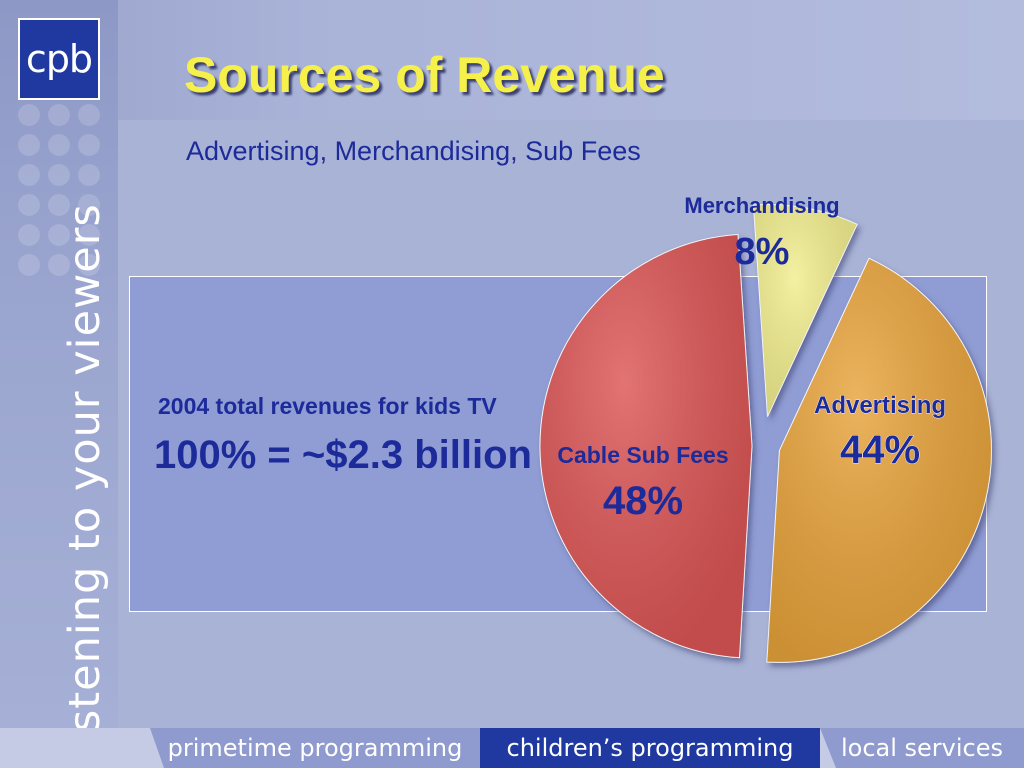 The height and width of the screenshot is (768, 1024). What do you see at coordinates (413, 151) in the screenshot?
I see `slide-subtitle: Advertising, Merchandising, Sub Fees` at bounding box center [413, 151].